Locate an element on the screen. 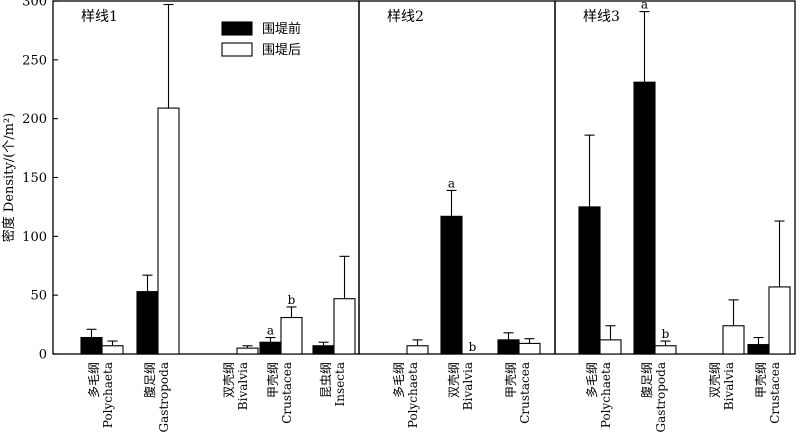  panel-title: 样线2 is located at coordinates (405, 17).